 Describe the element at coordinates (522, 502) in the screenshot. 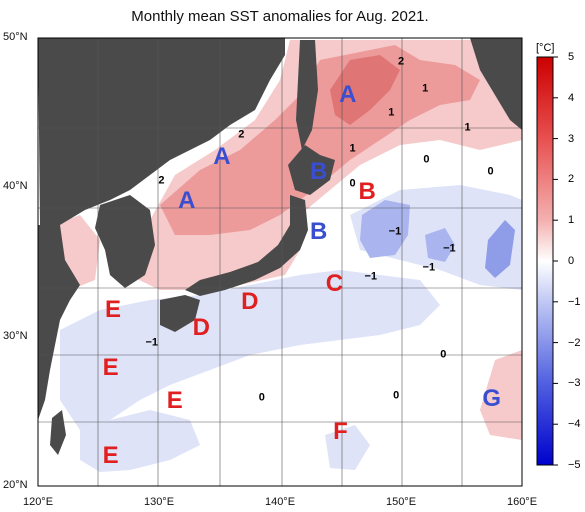

I see `longitude-label: 160°E` at that location.